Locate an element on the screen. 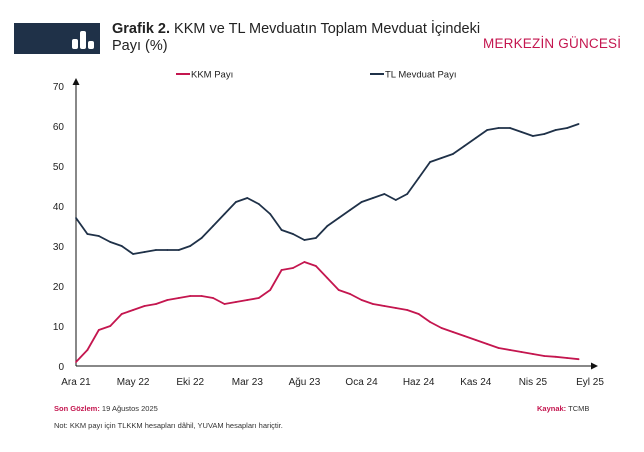  y-tick-label: 70 is located at coordinates (59, 87).